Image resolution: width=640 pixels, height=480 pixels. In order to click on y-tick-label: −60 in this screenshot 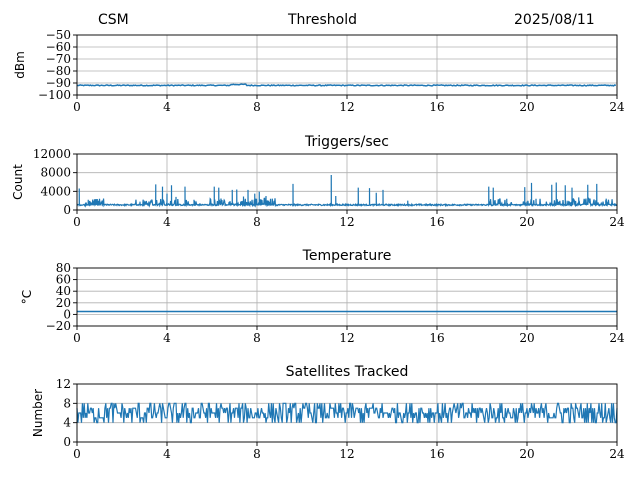, I will do `click(58, 47)`.